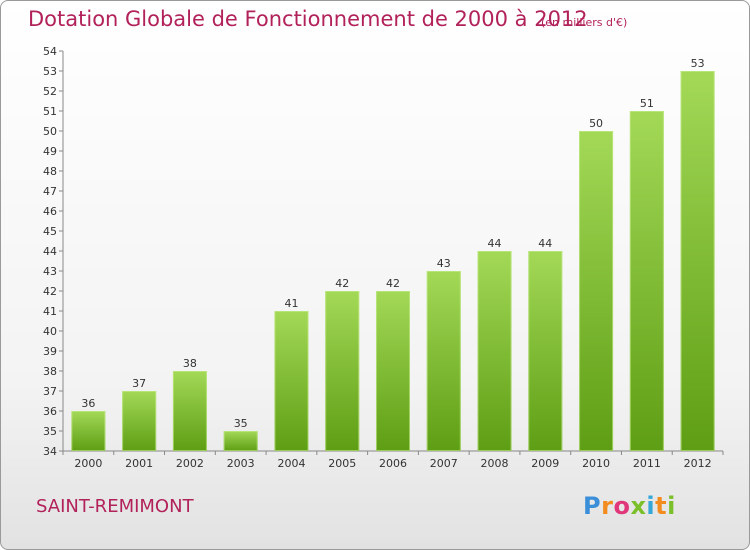  What do you see at coordinates (88, 403) in the screenshot?
I see `bar-value-label: 36` at bounding box center [88, 403].